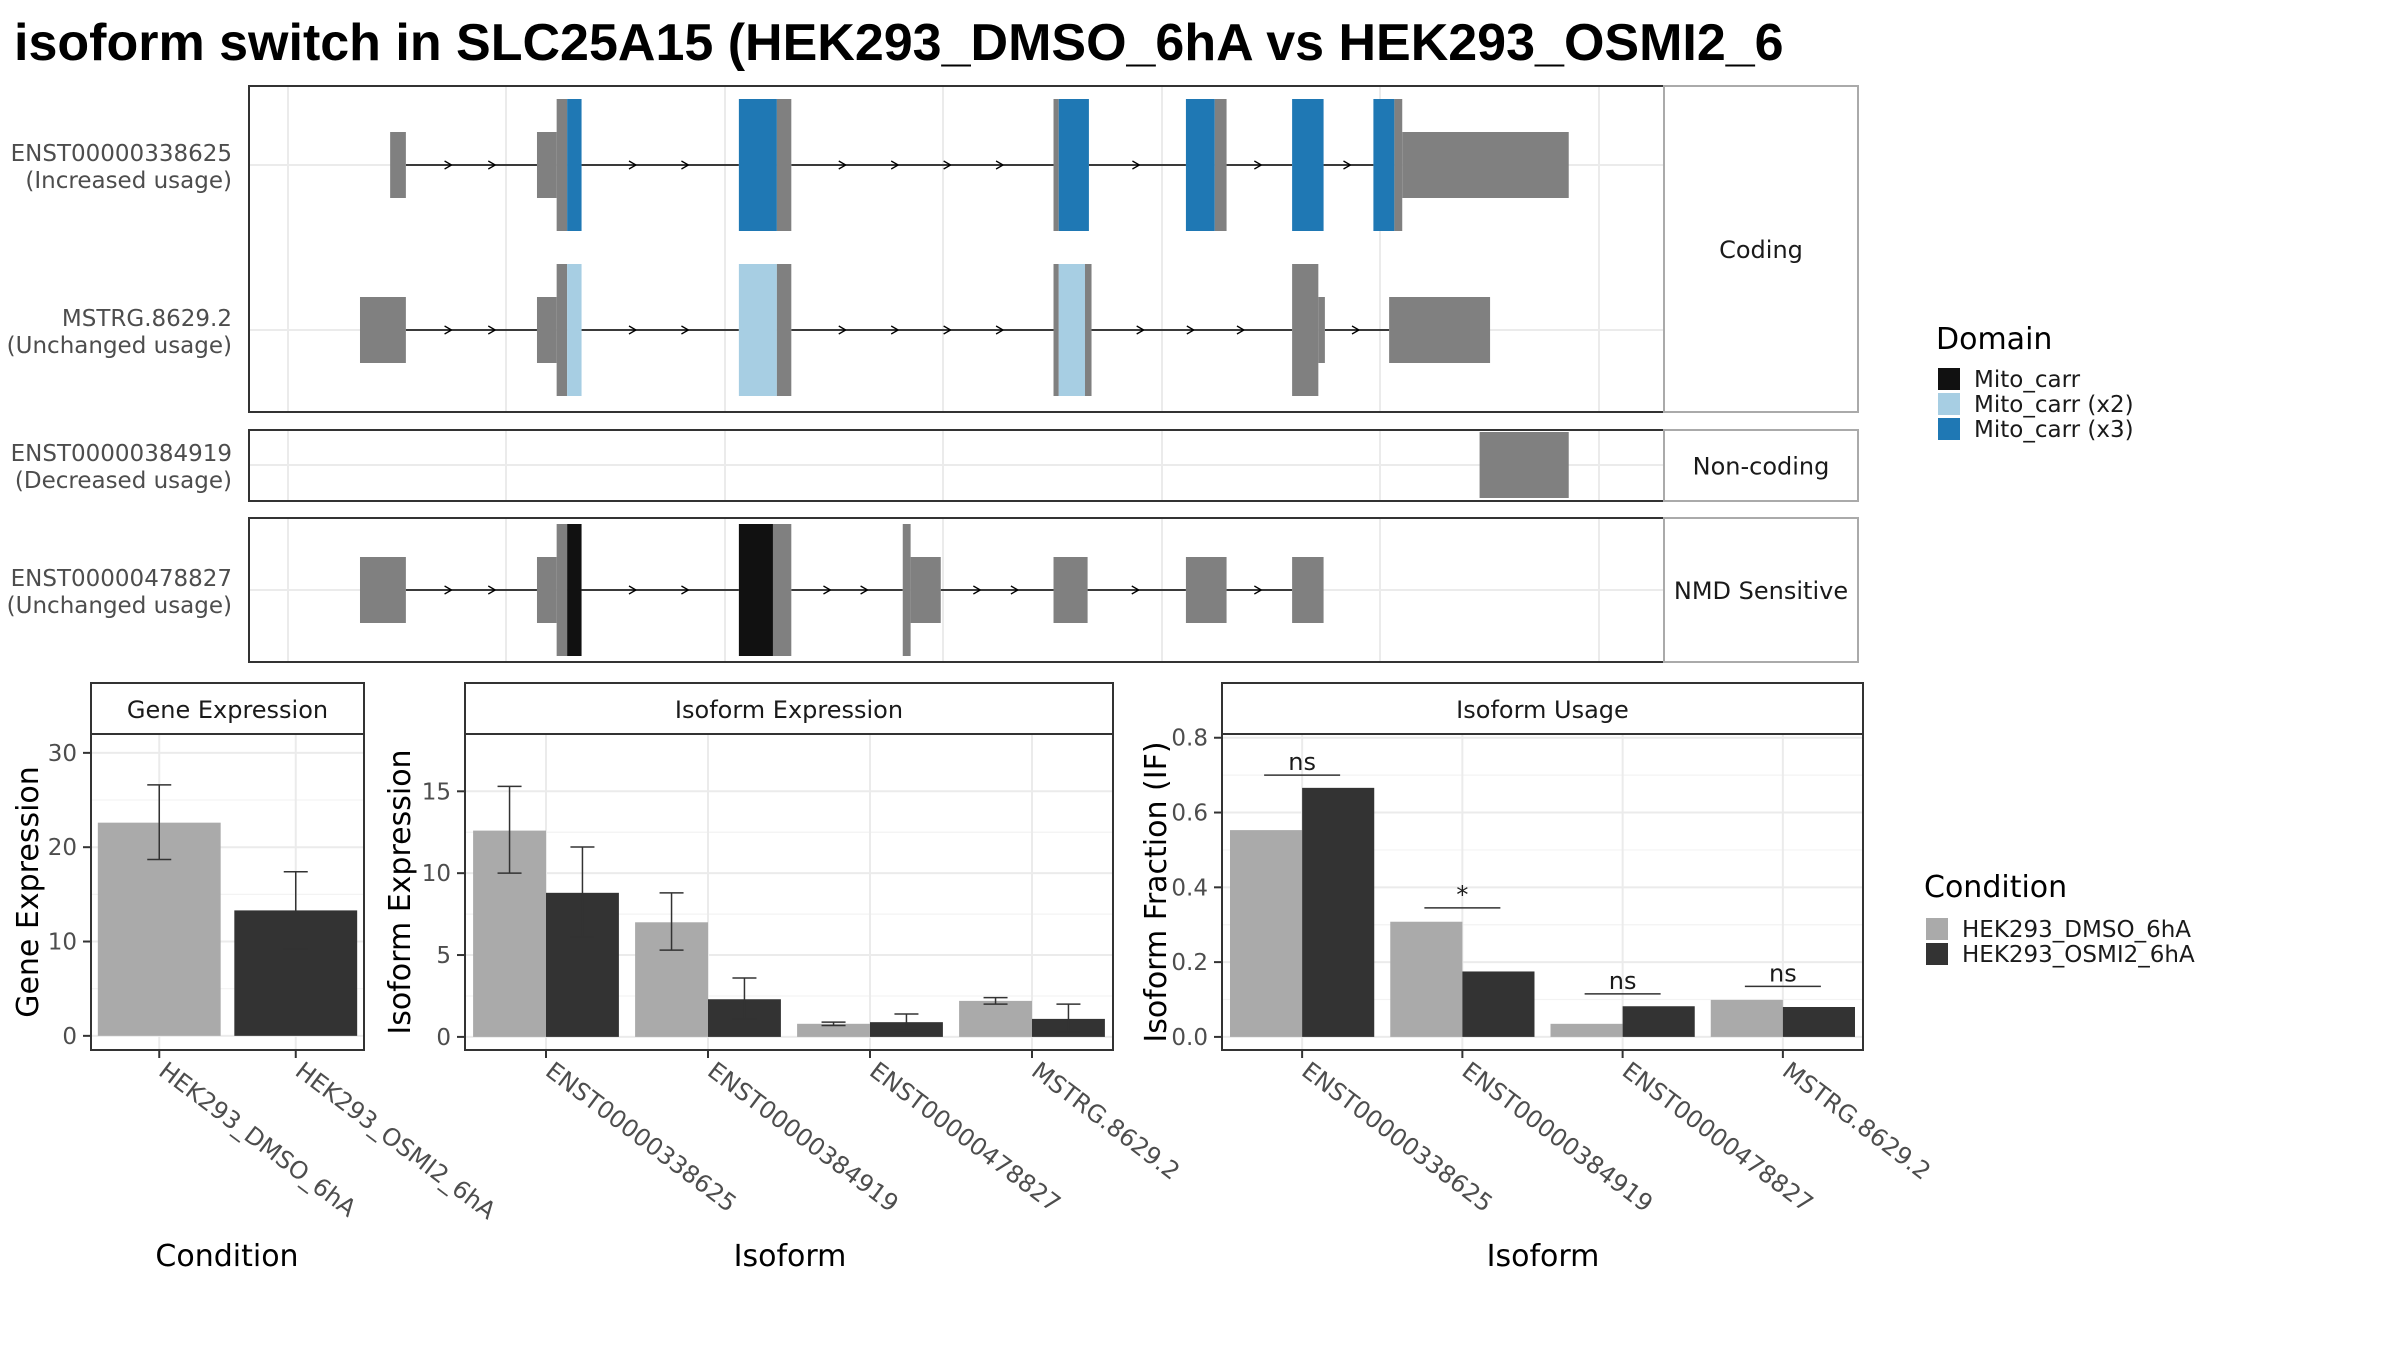 Image resolution: width=2400 pixels, height=1350 pixels. What do you see at coordinates (123, 481) in the screenshot?
I see `isoform-usage-label: (Decreased usage)` at bounding box center [123, 481].